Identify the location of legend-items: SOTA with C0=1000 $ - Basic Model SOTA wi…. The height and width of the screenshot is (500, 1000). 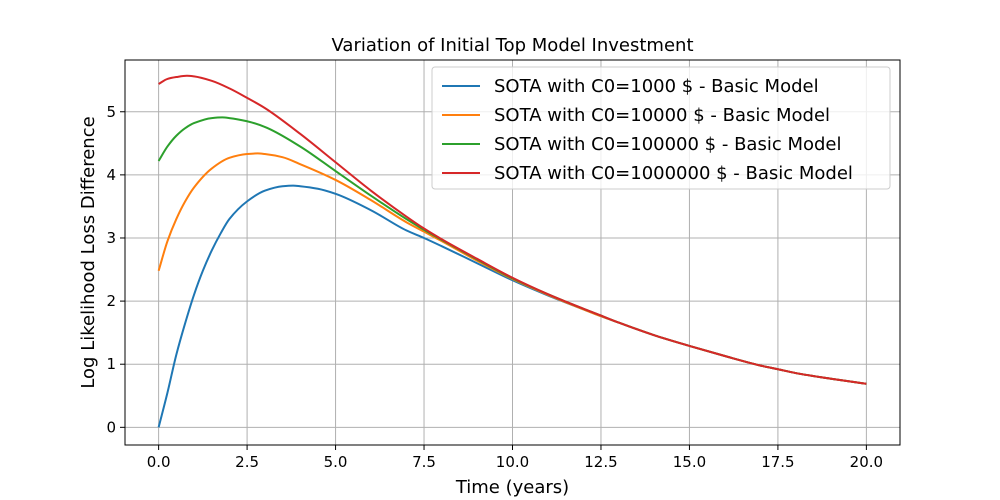
(647, 130).